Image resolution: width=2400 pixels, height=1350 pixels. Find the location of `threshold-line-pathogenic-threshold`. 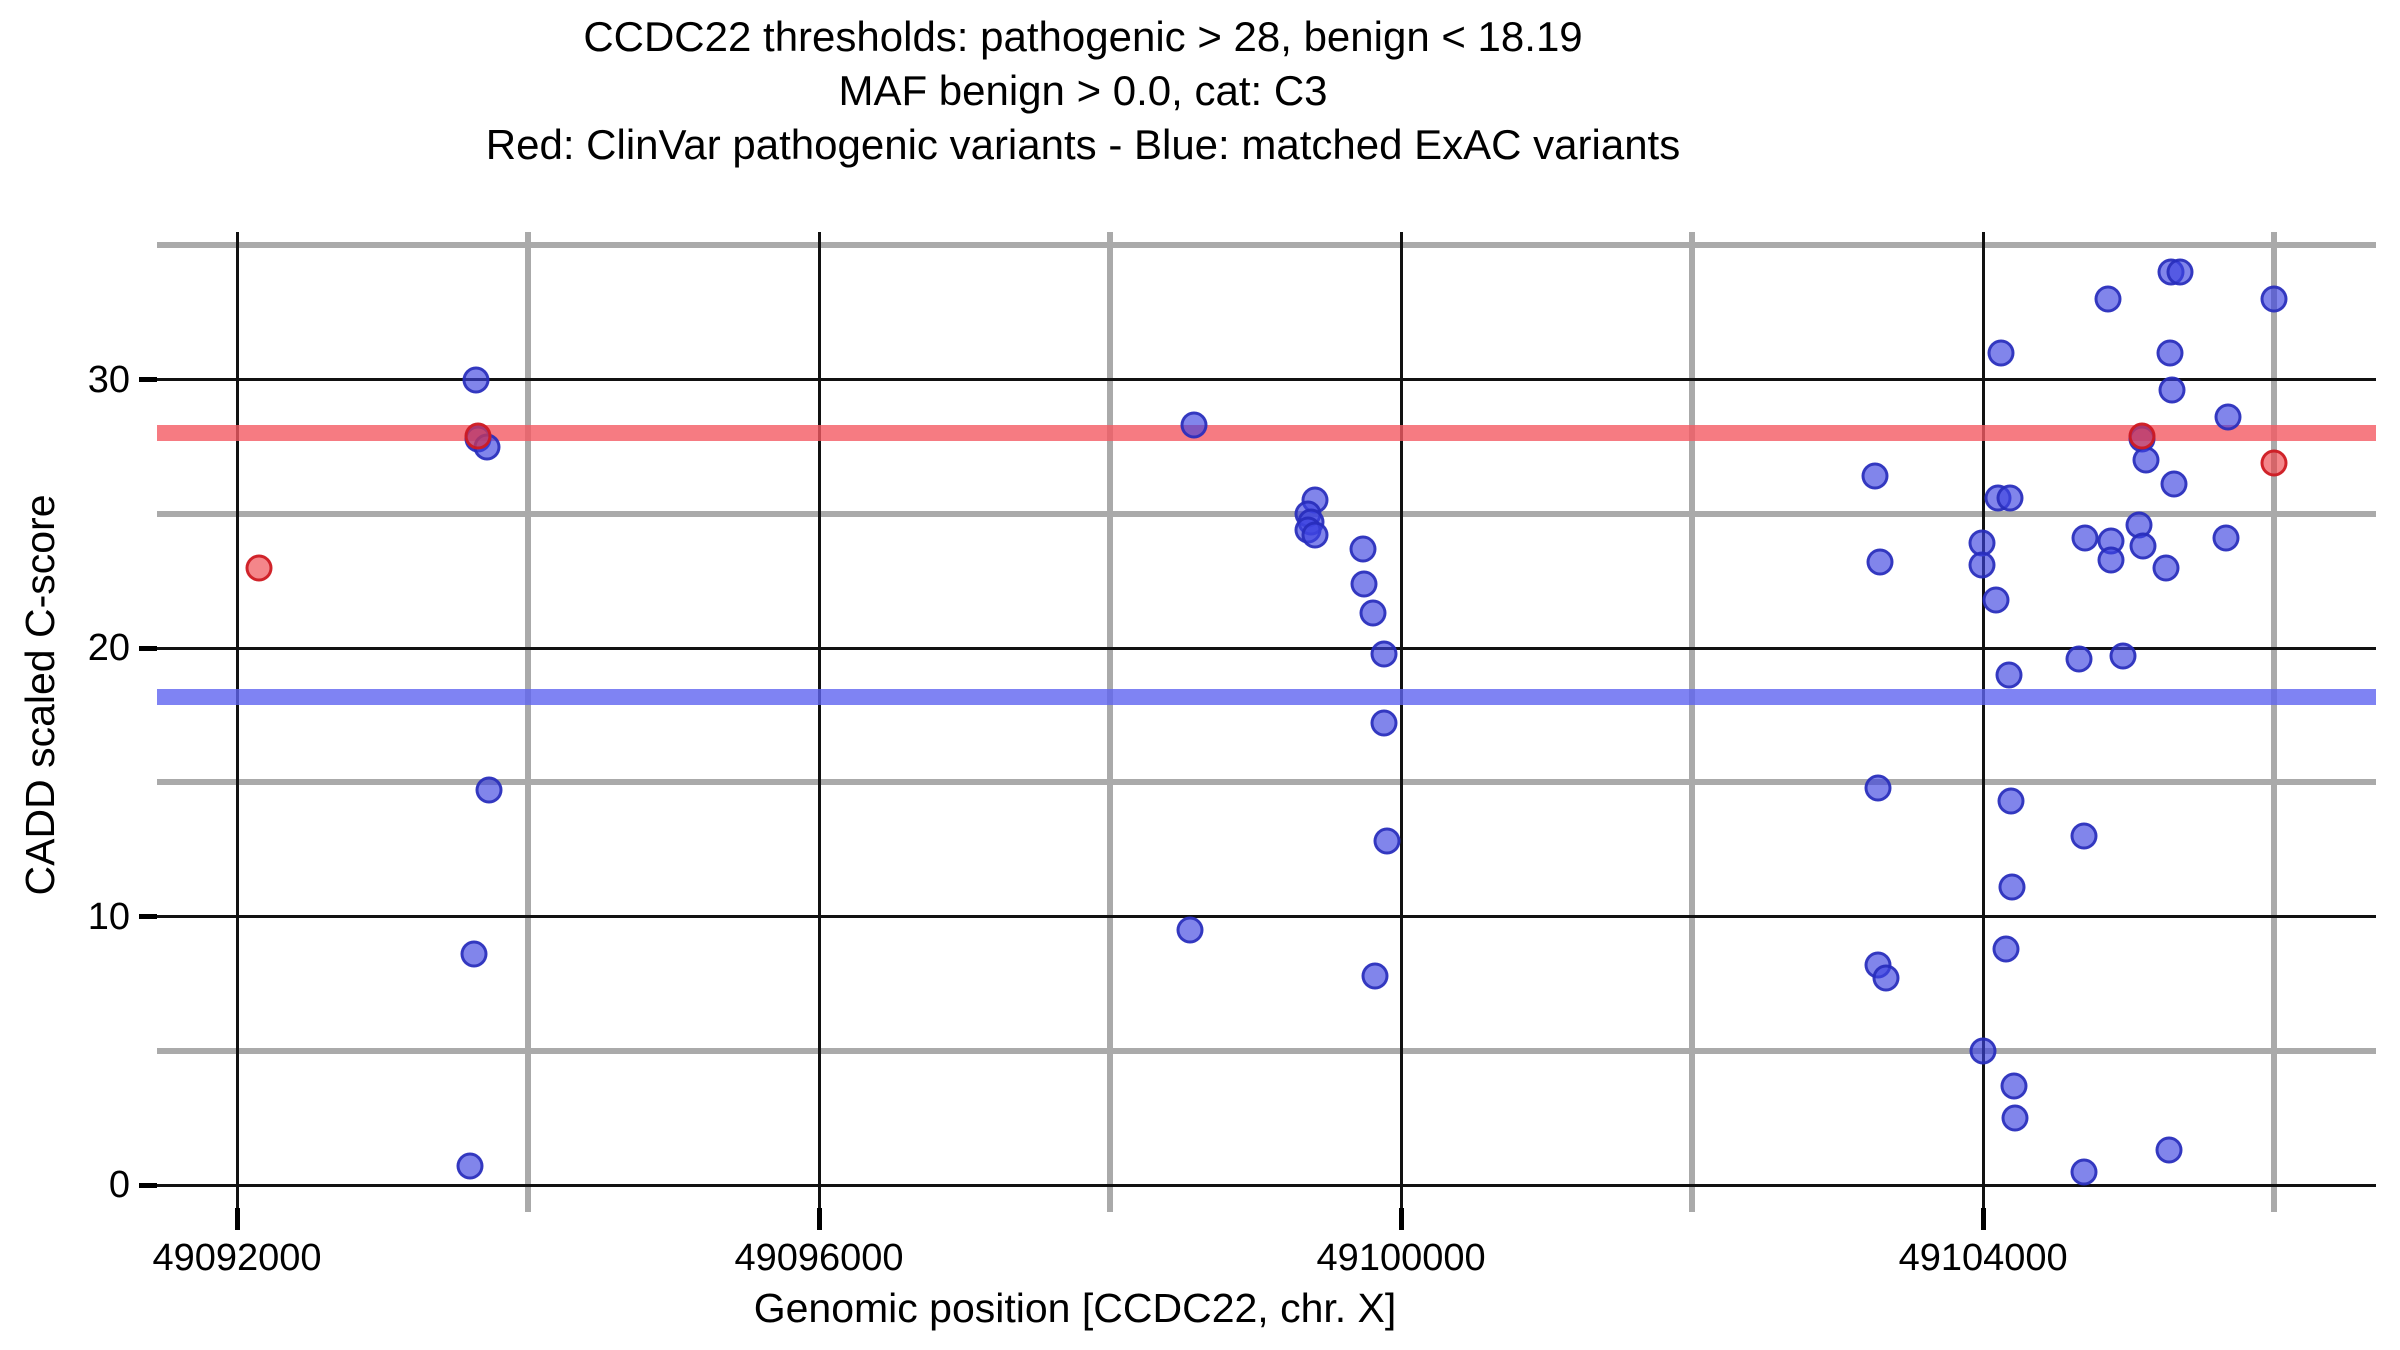

threshold-line-pathogenic-threshold is located at coordinates (1266, 433).